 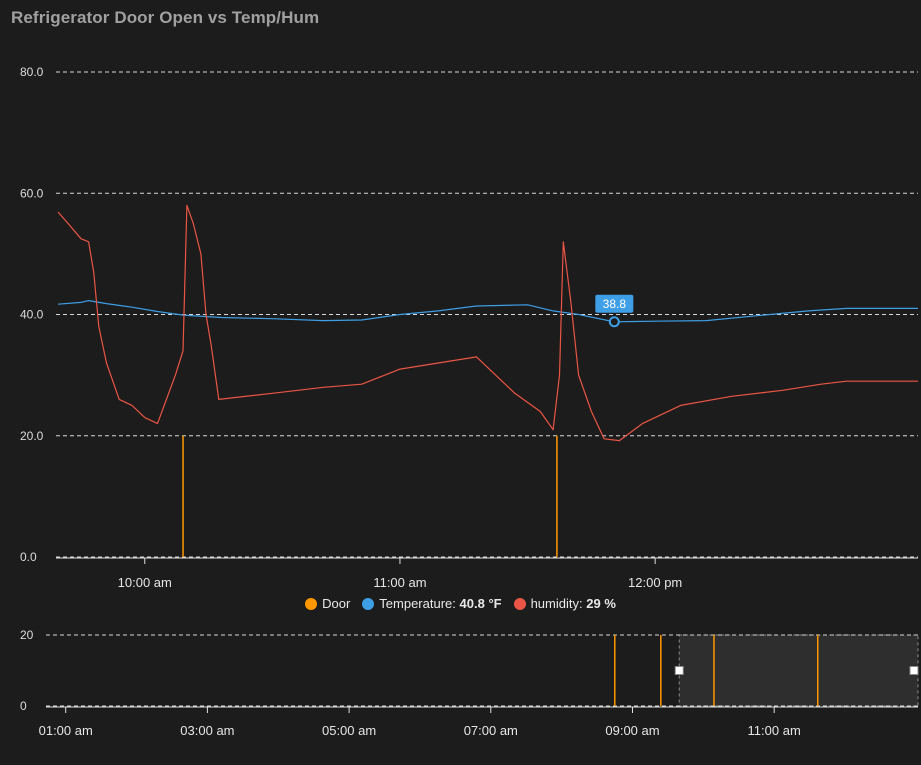 What do you see at coordinates (655, 582) in the screenshot?
I see `main-xtick-label: 12:00 pm` at bounding box center [655, 582].